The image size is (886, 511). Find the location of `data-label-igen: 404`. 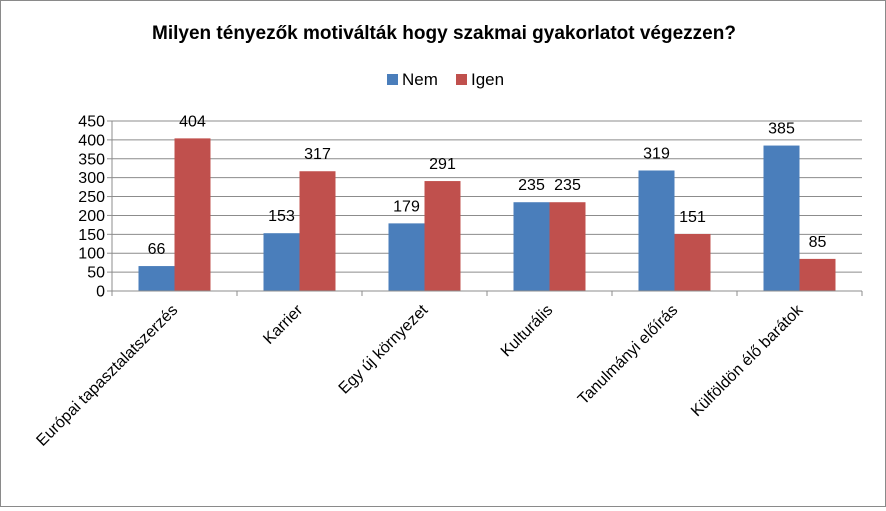

data-label-igen: 404 is located at coordinates (192, 121).